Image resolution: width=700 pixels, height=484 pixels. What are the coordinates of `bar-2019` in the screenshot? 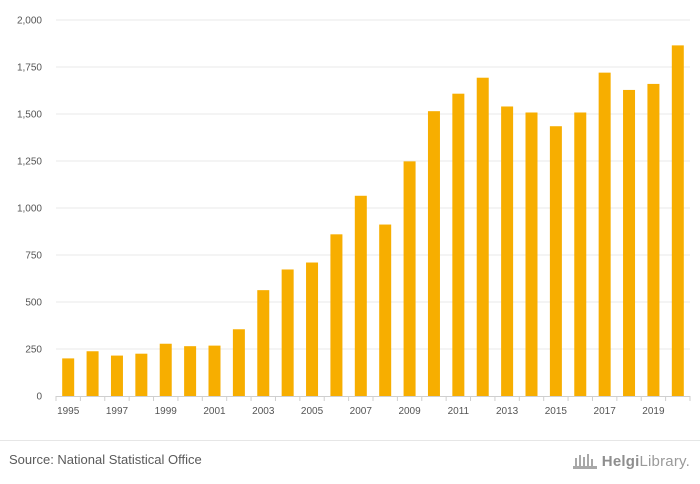 It's located at (653, 240).